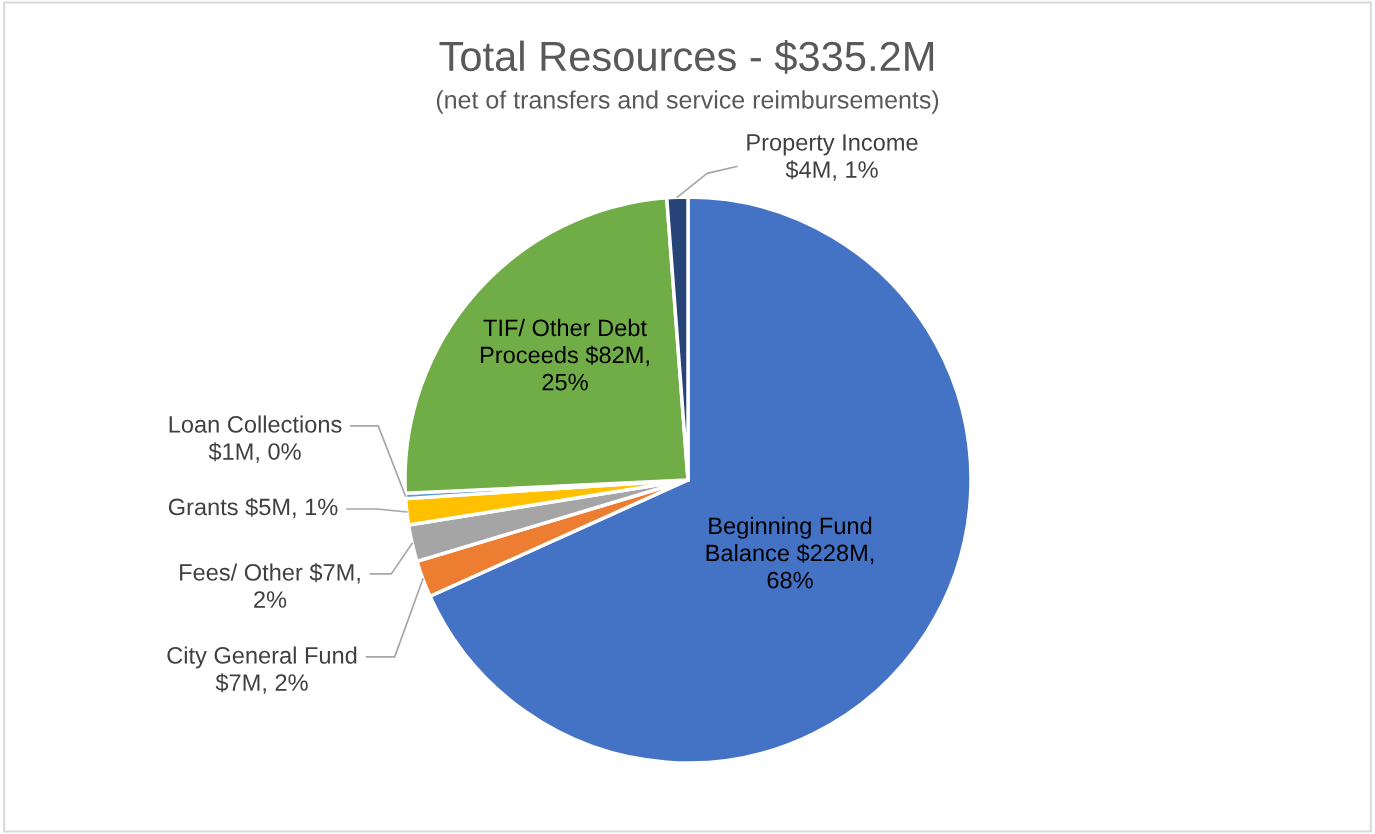 This screenshot has height=834, width=1375. Describe the element at coordinates (261, 683) in the screenshot. I see `data-label: $7M, 2%` at that location.